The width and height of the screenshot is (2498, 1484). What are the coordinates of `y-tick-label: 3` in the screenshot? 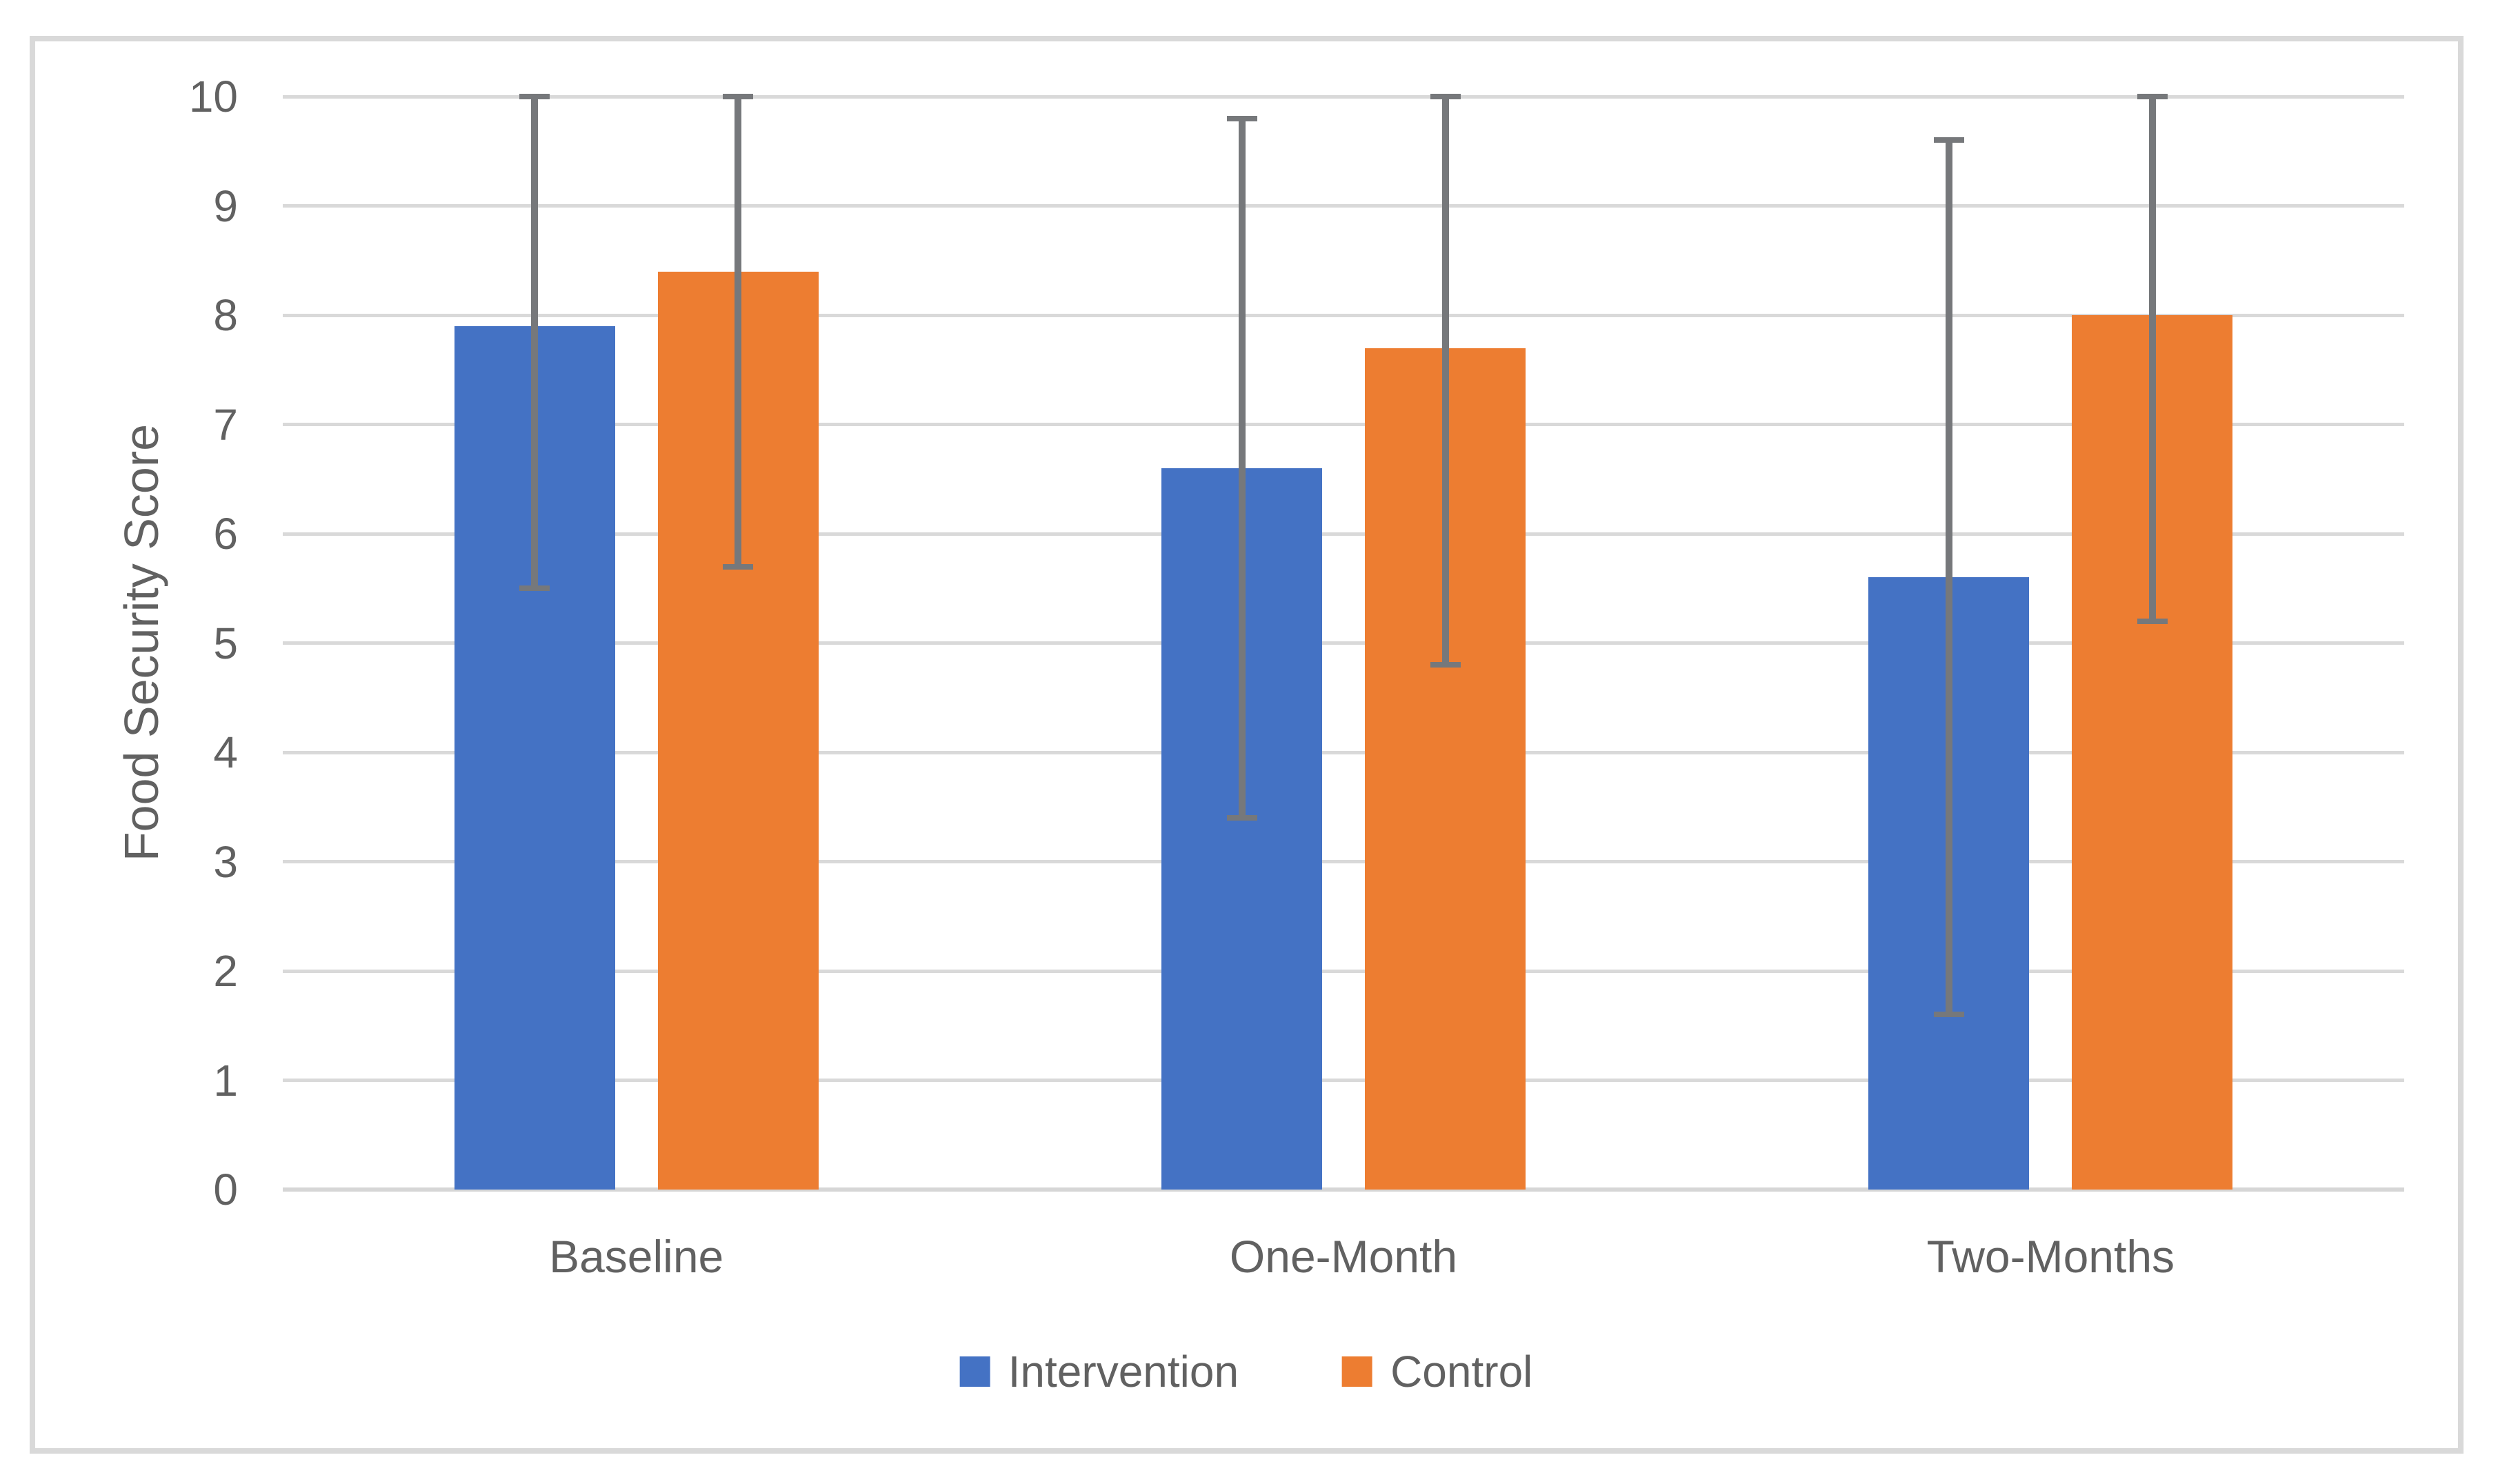 It's located at (225, 862).